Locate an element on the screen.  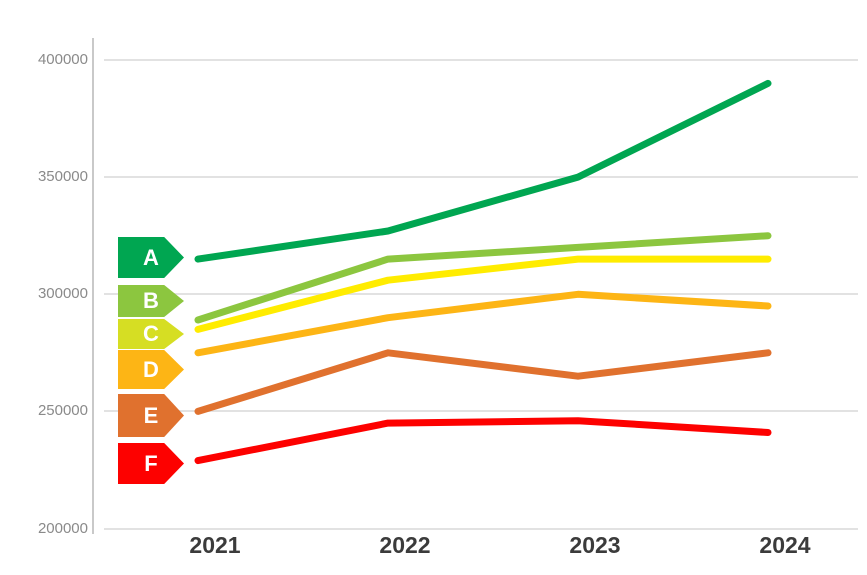
y-axis-tick-label: 350000 is located at coordinates (62, 177).